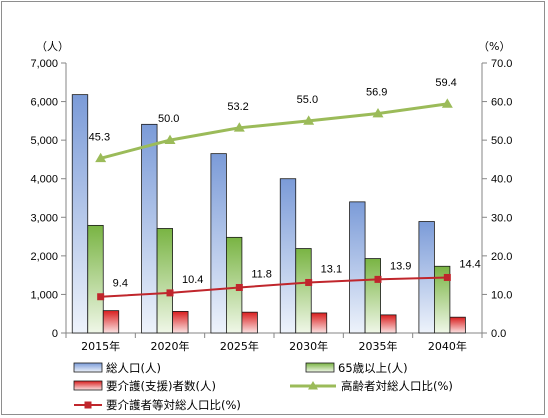 This screenshot has width=548, height=418. Describe the element at coordinates (445, 83) in the screenshot. I see `data-label-elderly-ratio: 59.4` at that location.